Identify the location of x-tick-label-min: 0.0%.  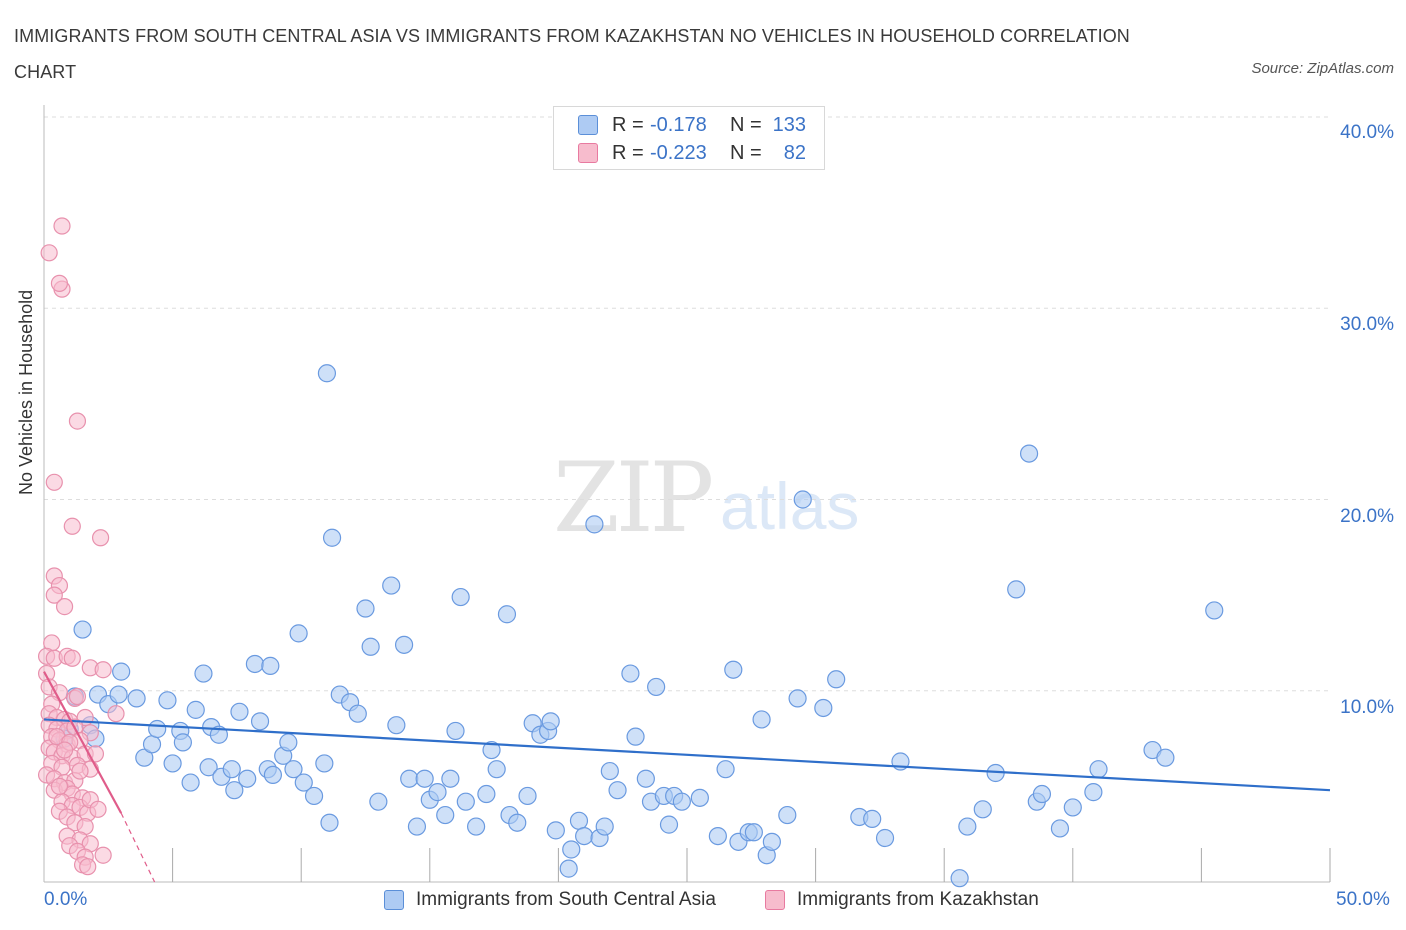
(66, 899).